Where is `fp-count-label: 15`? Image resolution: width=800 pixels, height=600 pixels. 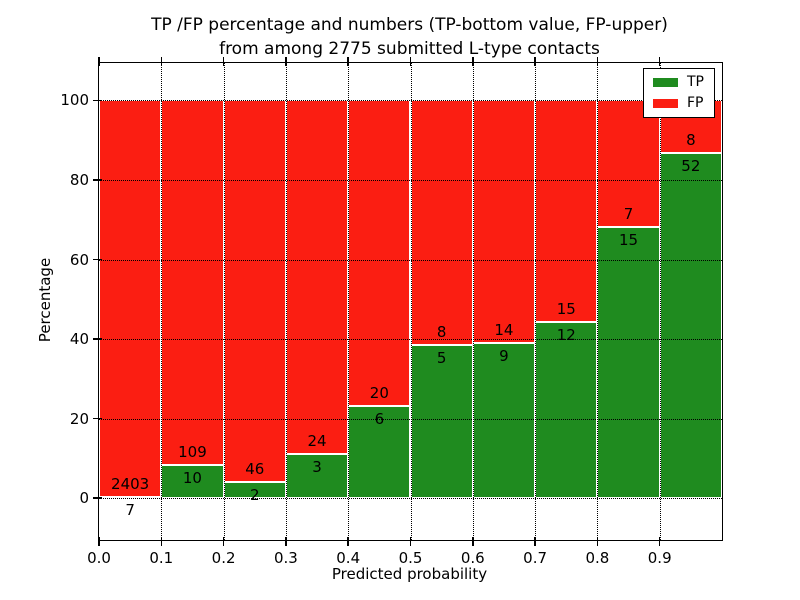 fp-count-label: 15 is located at coordinates (566, 308).